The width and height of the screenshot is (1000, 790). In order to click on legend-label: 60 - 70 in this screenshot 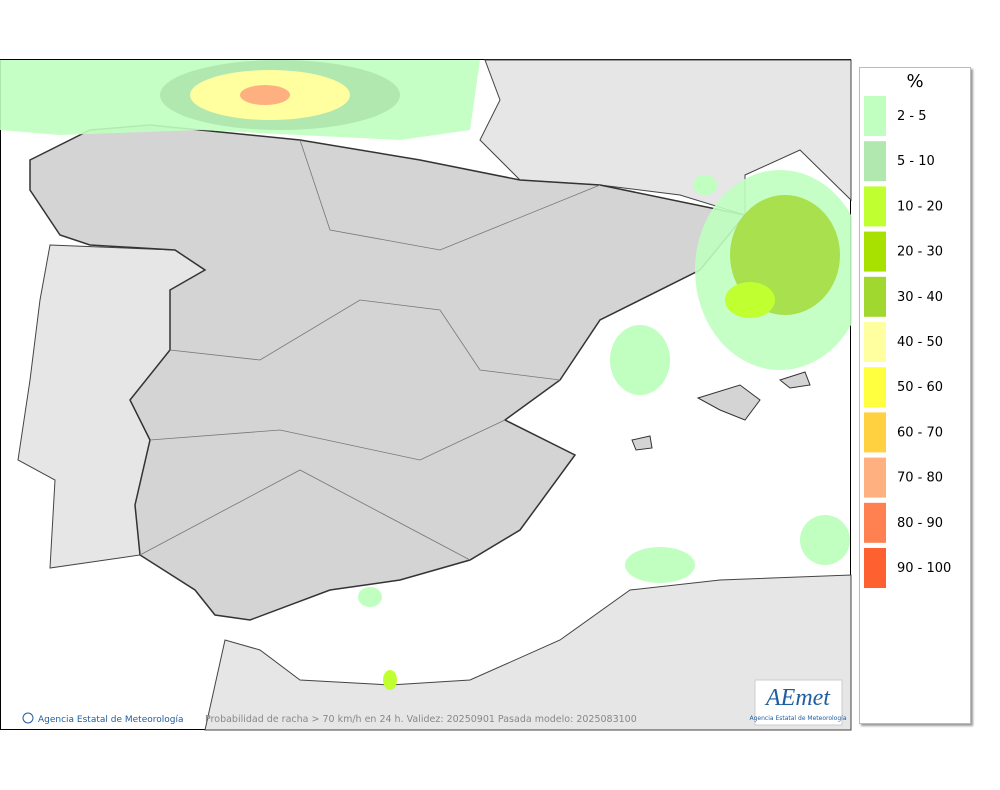, I will do `click(920, 432)`.